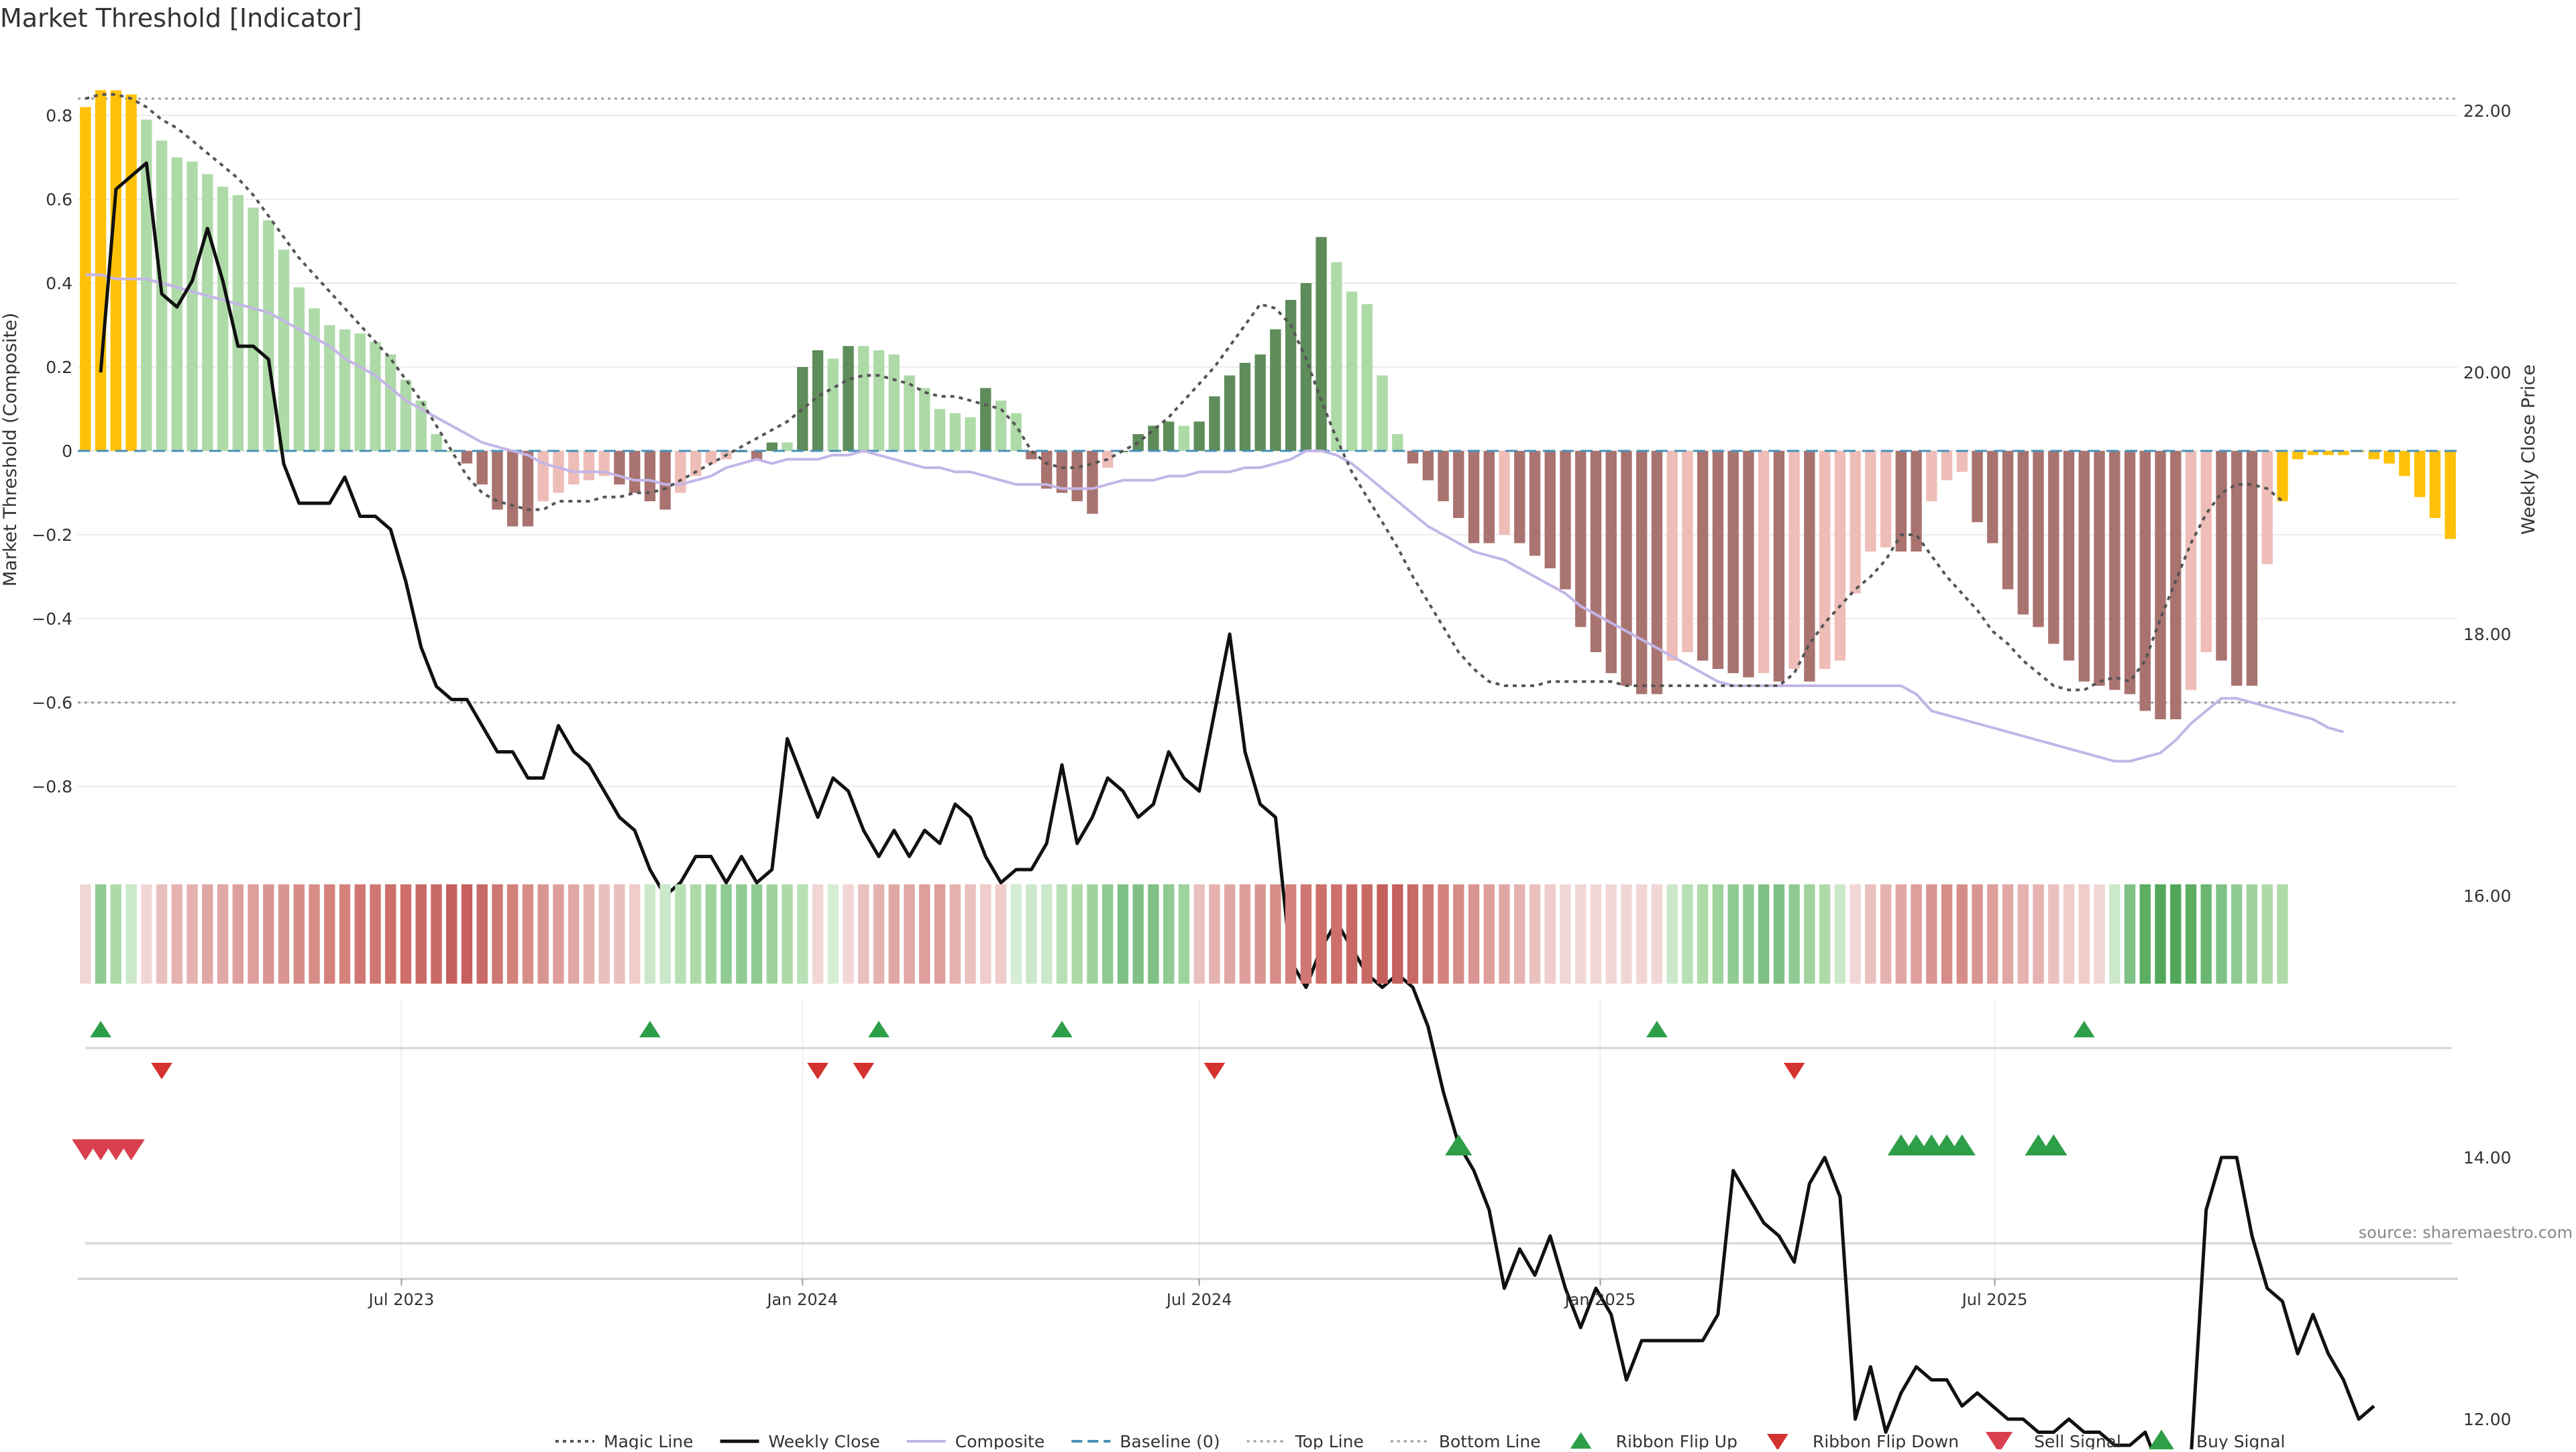  What do you see at coordinates (1653, 1441) in the screenshot?
I see `legend-item: Ribbon Flip Up` at bounding box center [1653, 1441].